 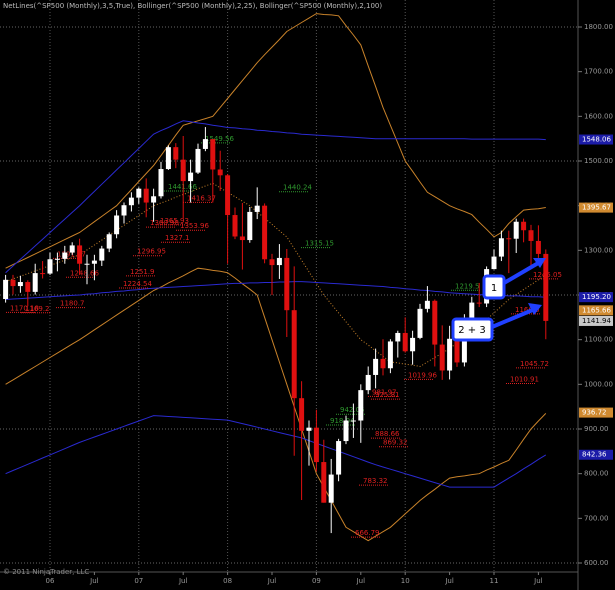 I want to click on y-tick-label: 1600.00, so click(x=598, y=116).